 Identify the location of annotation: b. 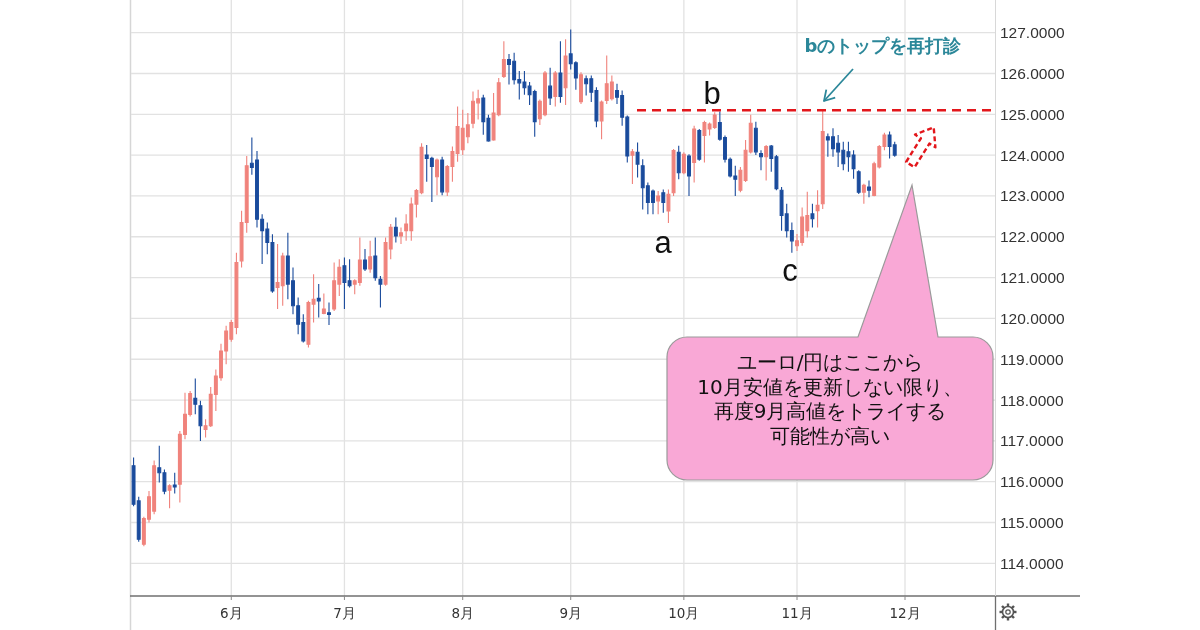
(712, 93).